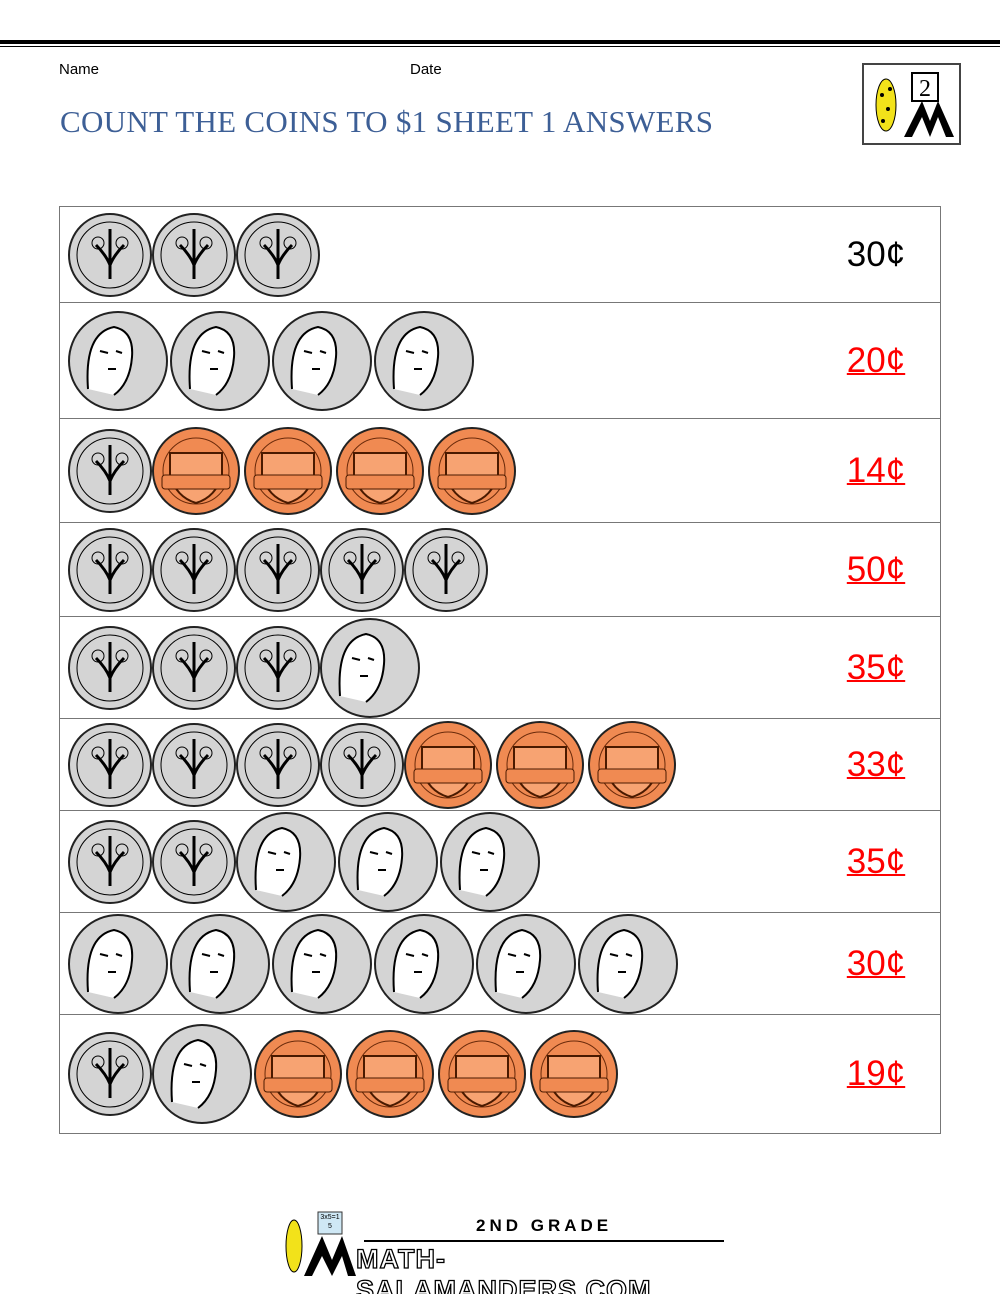 The height and width of the screenshot is (1294, 1000). What do you see at coordinates (426, 69) in the screenshot?
I see `date-label: Date` at bounding box center [426, 69].